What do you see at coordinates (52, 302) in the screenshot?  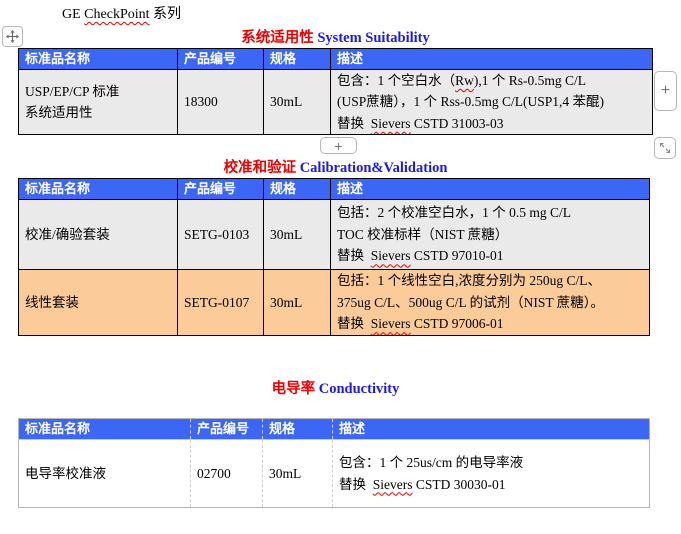 I see `name-line: 线性套装` at bounding box center [52, 302].